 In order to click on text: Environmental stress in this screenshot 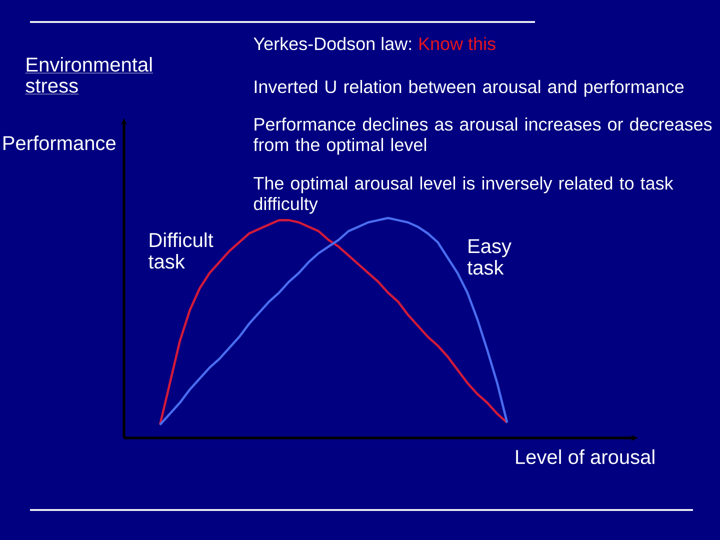, I will do `click(89, 74)`.